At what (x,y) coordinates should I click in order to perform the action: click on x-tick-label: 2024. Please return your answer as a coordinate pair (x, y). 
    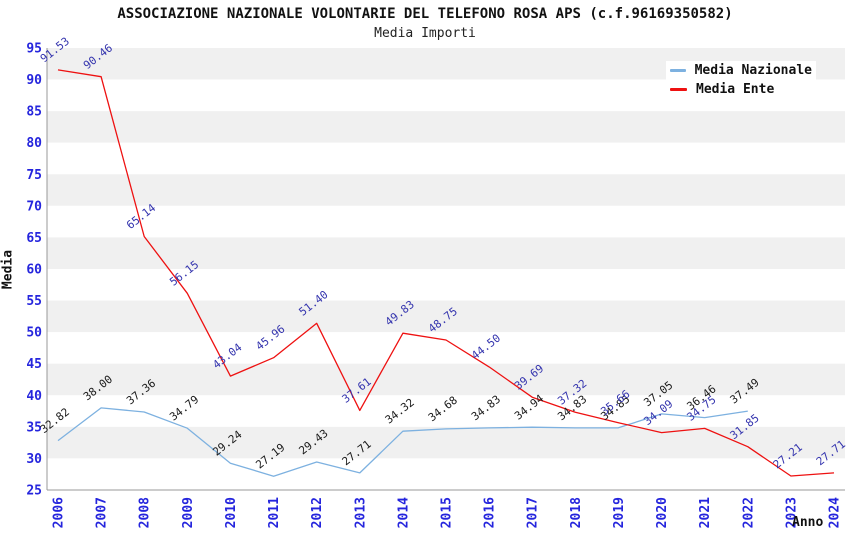
    Looking at the image, I should click on (835, 512).